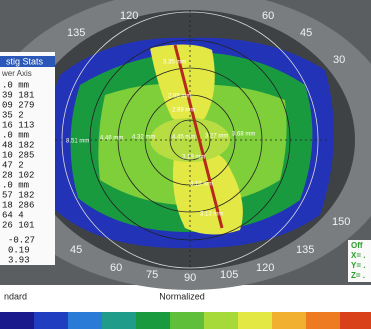  Describe the element at coordinates (243, 135) in the screenshot. I see `map-label: 3.68 mm` at that location.